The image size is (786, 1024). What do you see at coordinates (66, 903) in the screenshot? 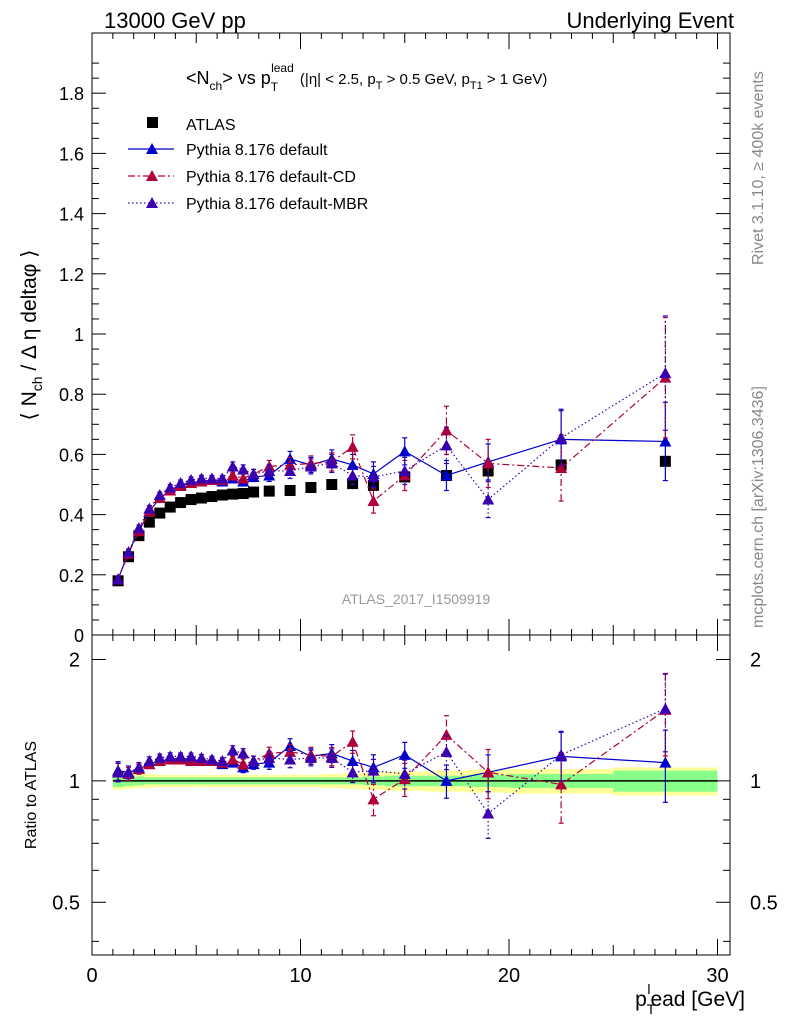
I see `ratio-y-tick-label: 0.5` at bounding box center [66, 903].